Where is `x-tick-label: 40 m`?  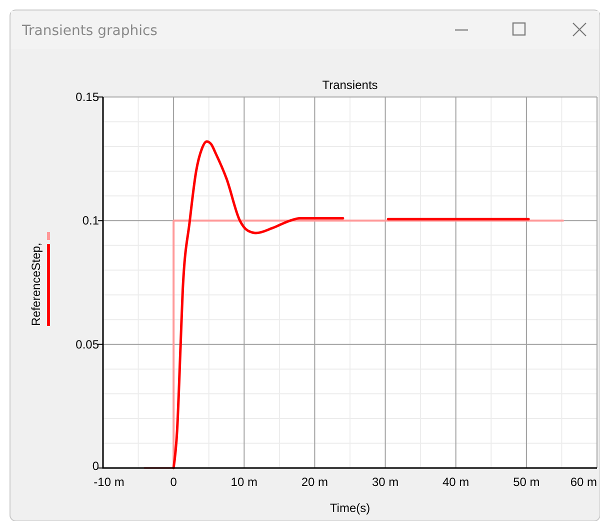 x-tick-label: 40 m is located at coordinates (456, 482).